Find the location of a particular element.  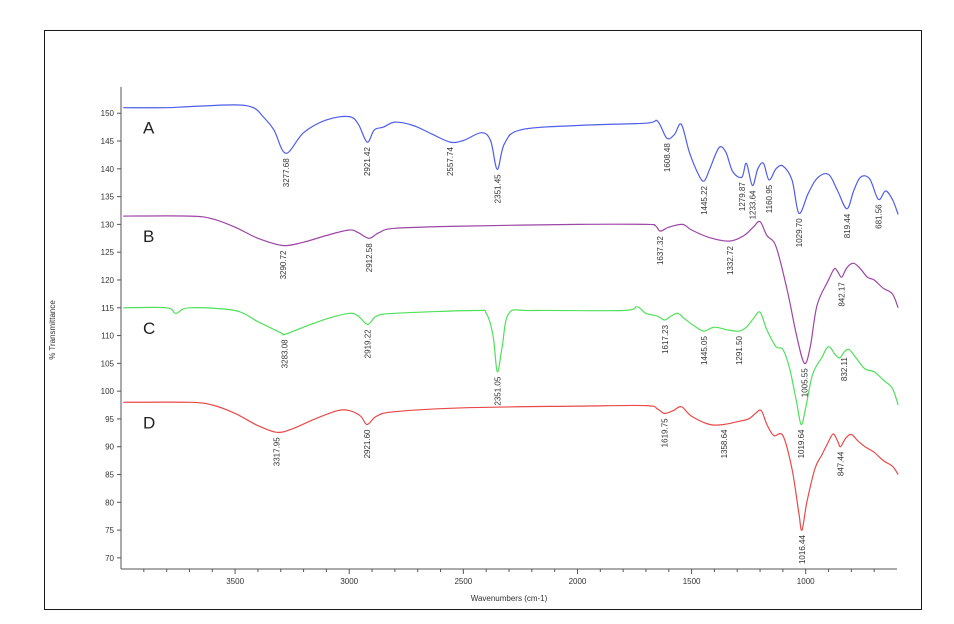

x-tick-label: 1500 is located at coordinates (692, 581).